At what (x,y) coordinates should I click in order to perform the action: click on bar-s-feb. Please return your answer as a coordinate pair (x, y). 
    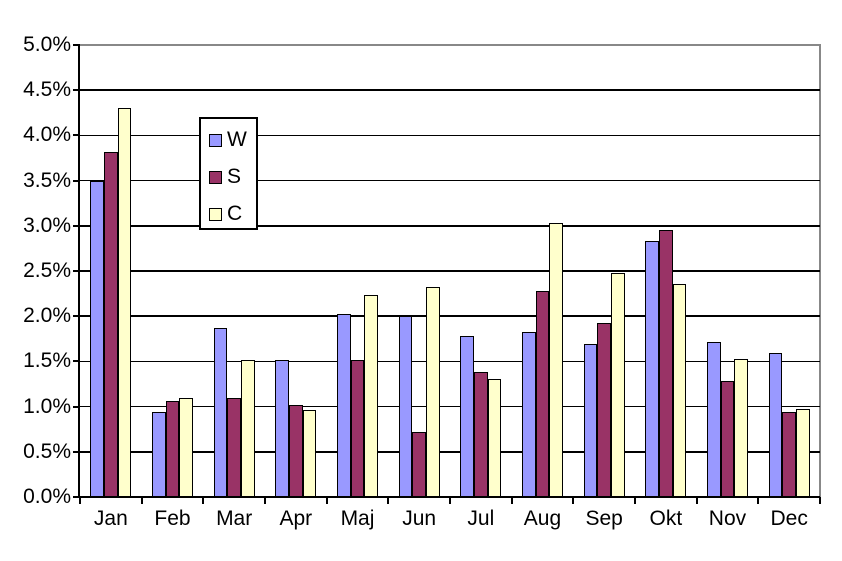
    Looking at the image, I should click on (172, 449).